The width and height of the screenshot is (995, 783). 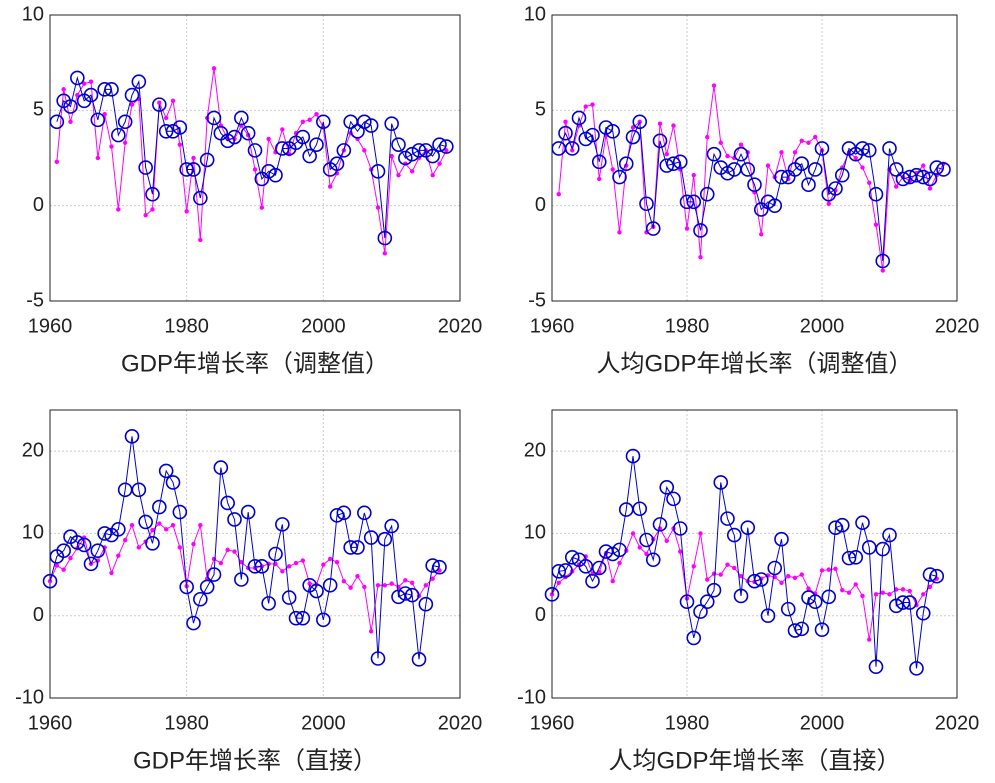 I want to click on chart-title: 人均GDP年增长率（直接）, so click(x=754, y=760).